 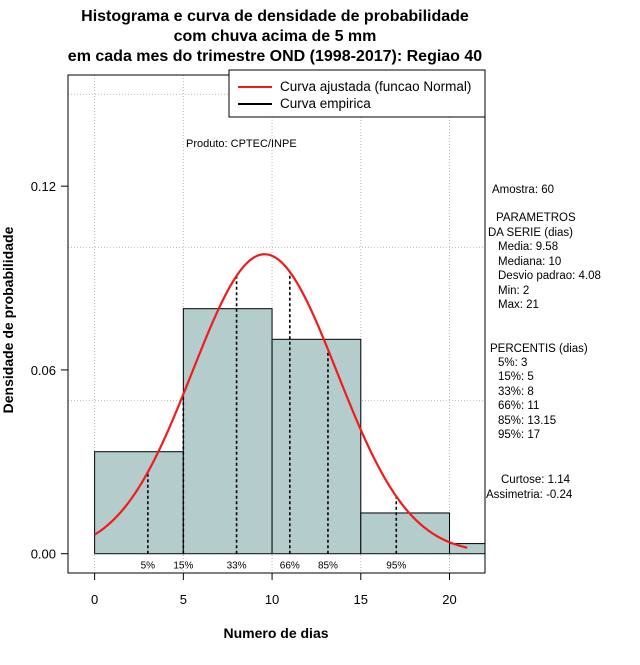 What do you see at coordinates (43, 370) in the screenshot?
I see `y-tick-label: 0.06` at bounding box center [43, 370].